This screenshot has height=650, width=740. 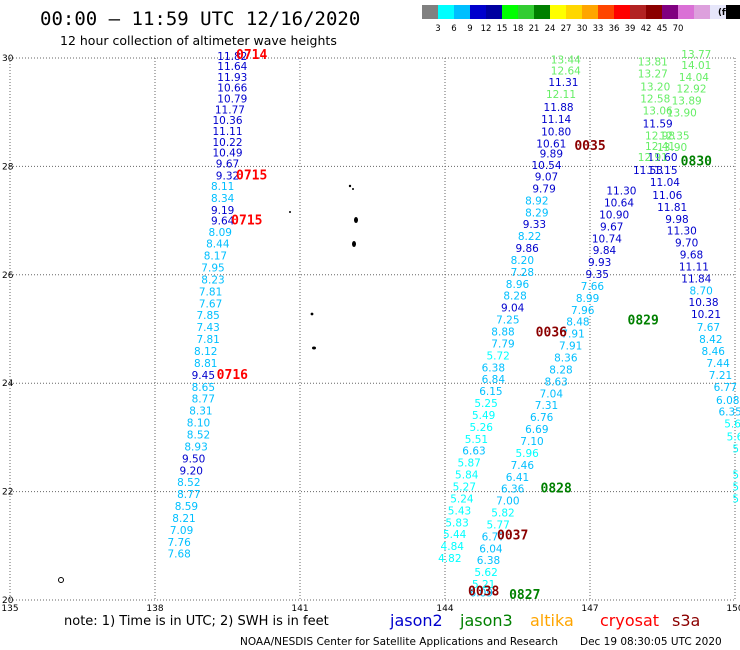 What do you see at coordinates (733, 438) in the screenshot?
I see `wave-height-value: 5.6` at bounding box center [733, 438].